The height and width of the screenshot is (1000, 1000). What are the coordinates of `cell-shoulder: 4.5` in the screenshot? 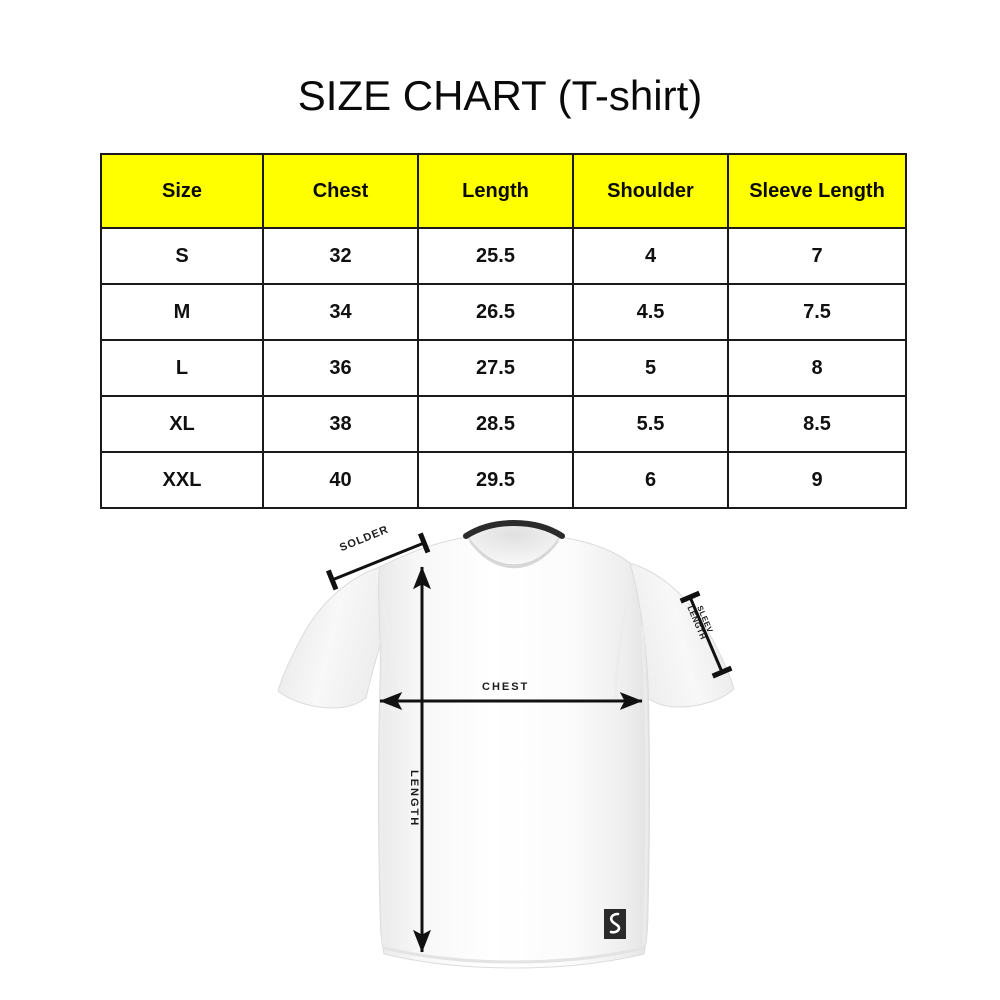 It's located at (650, 312).